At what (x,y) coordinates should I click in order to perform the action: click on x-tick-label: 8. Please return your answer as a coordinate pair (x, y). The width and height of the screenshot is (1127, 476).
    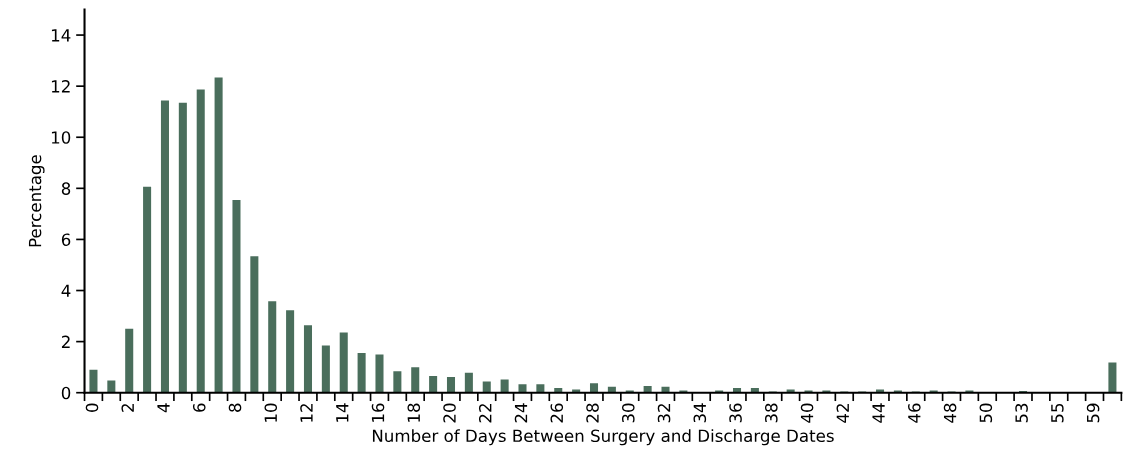
    Looking at the image, I should click on (235, 407).